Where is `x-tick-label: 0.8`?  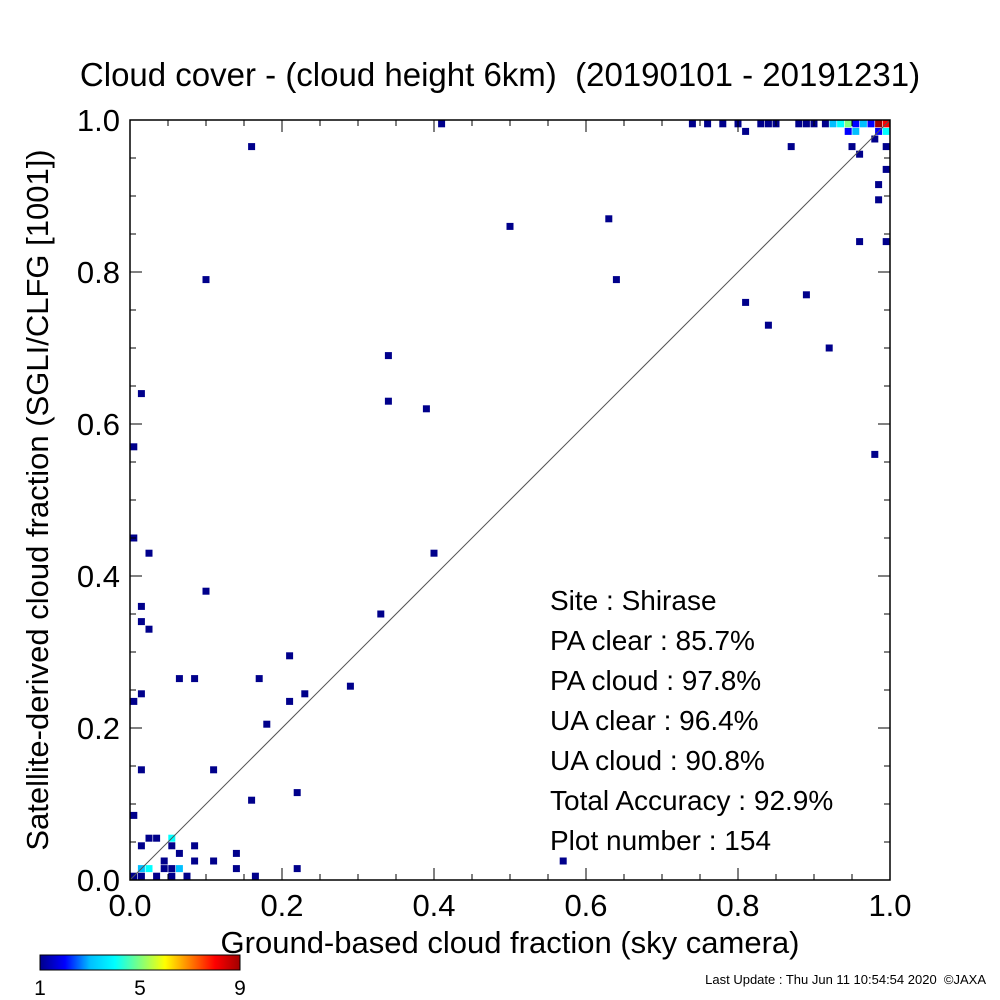 x-tick-label: 0.8 is located at coordinates (737, 905).